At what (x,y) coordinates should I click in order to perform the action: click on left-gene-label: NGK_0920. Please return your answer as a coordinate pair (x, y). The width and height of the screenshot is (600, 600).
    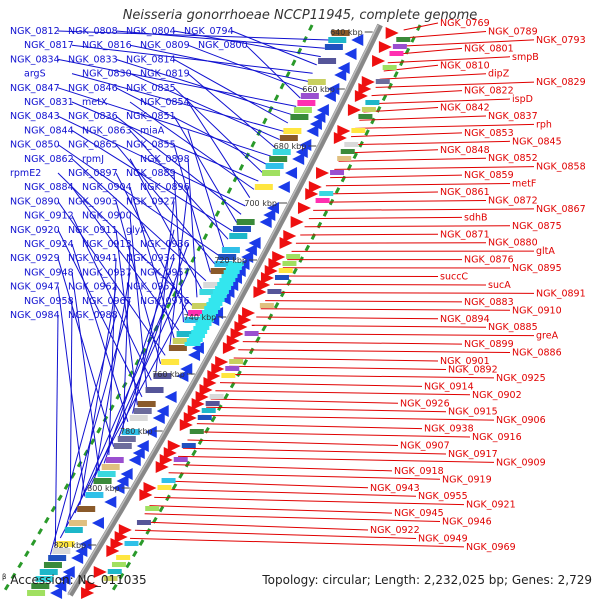
    Looking at the image, I should click on (35, 230).